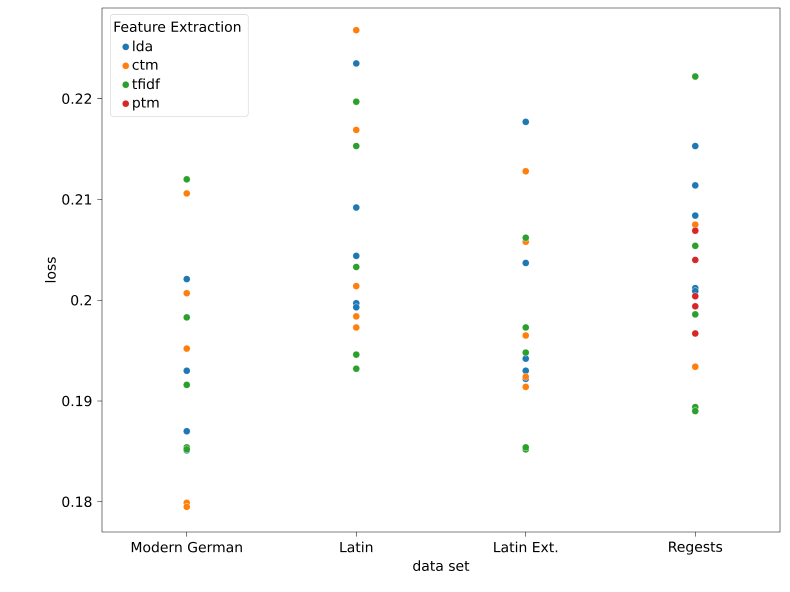 This screenshot has height=592, width=790. Describe the element at coordinates (145, 65) in the screenshot. I see `legend-label: ctm` at that location.